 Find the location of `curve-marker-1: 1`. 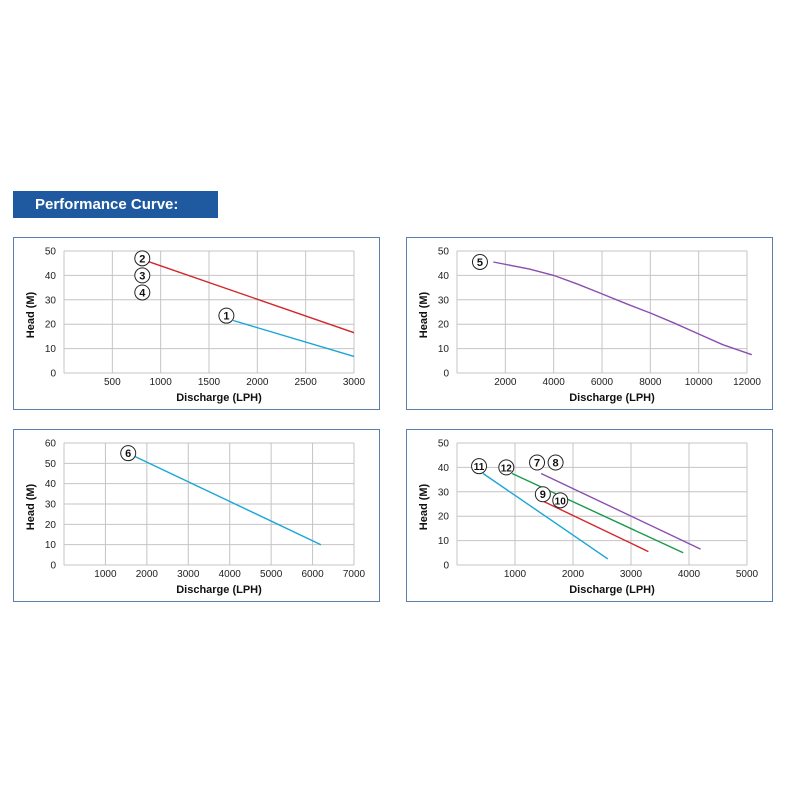

curve-marker-1: 1 is located at coordinates (226, 315).